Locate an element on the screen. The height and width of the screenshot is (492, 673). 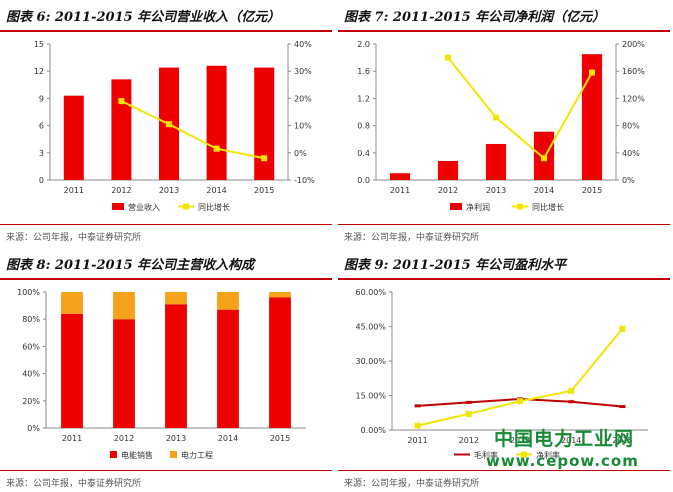
y-tick-label-left: 15 is located at coordinates (39, 44).